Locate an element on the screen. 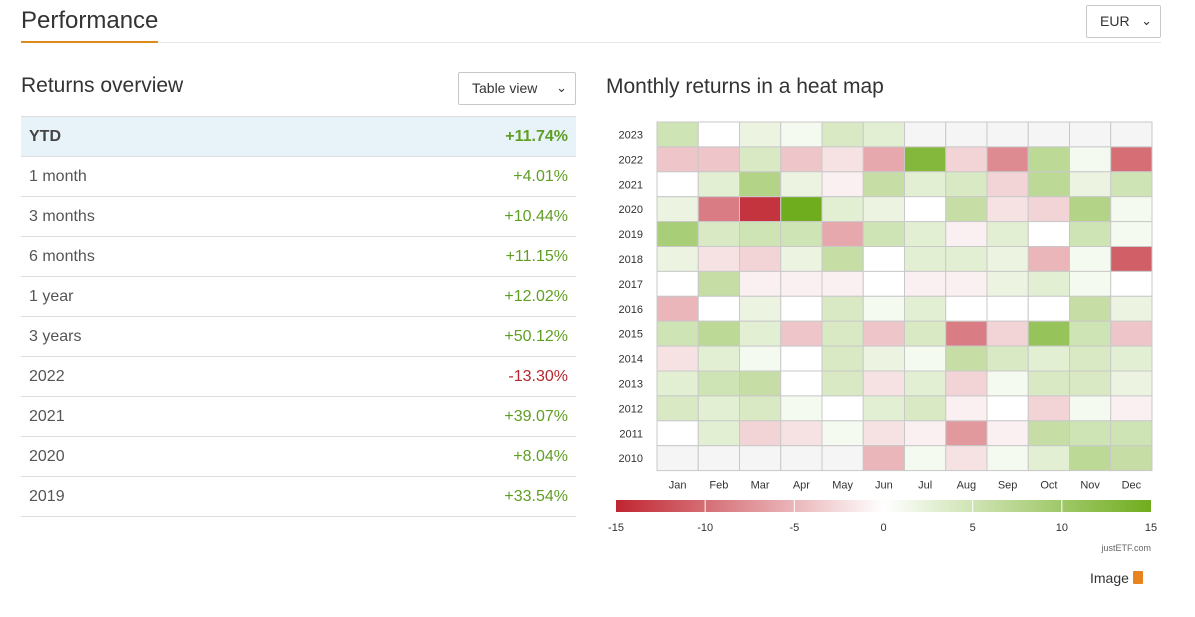 Image resolution: width=1195 pixels, height=617 pixels. view-select: Table view ⌄ is located at coordinates (517, 88).